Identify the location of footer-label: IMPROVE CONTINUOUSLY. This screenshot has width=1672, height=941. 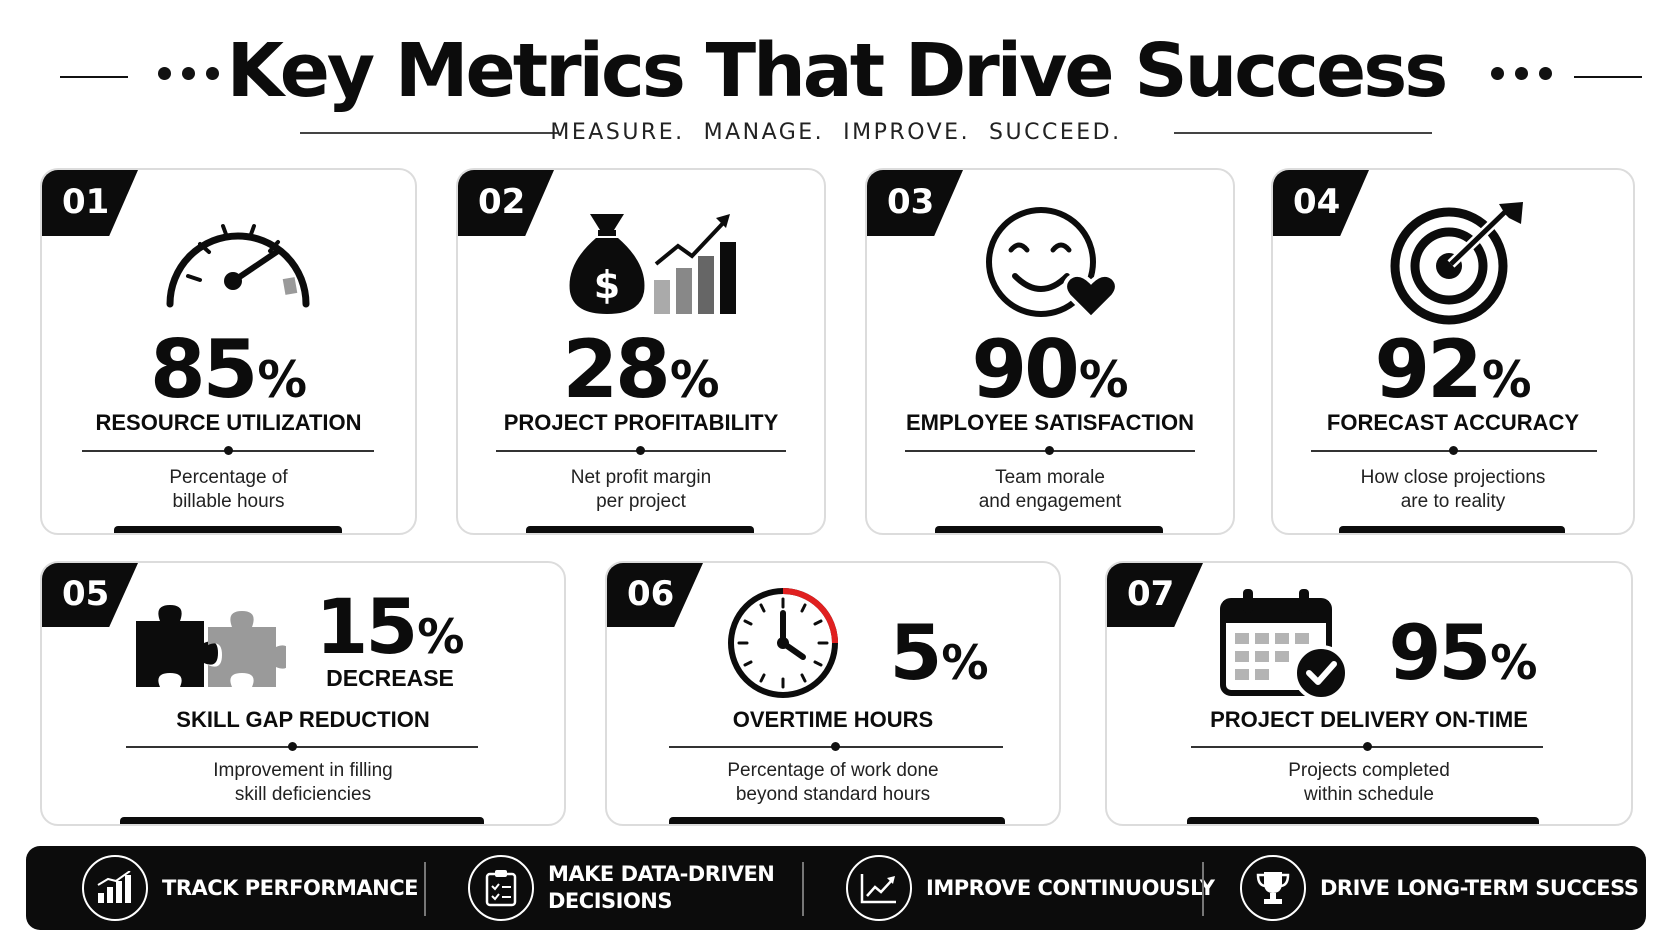
(1070, 887).